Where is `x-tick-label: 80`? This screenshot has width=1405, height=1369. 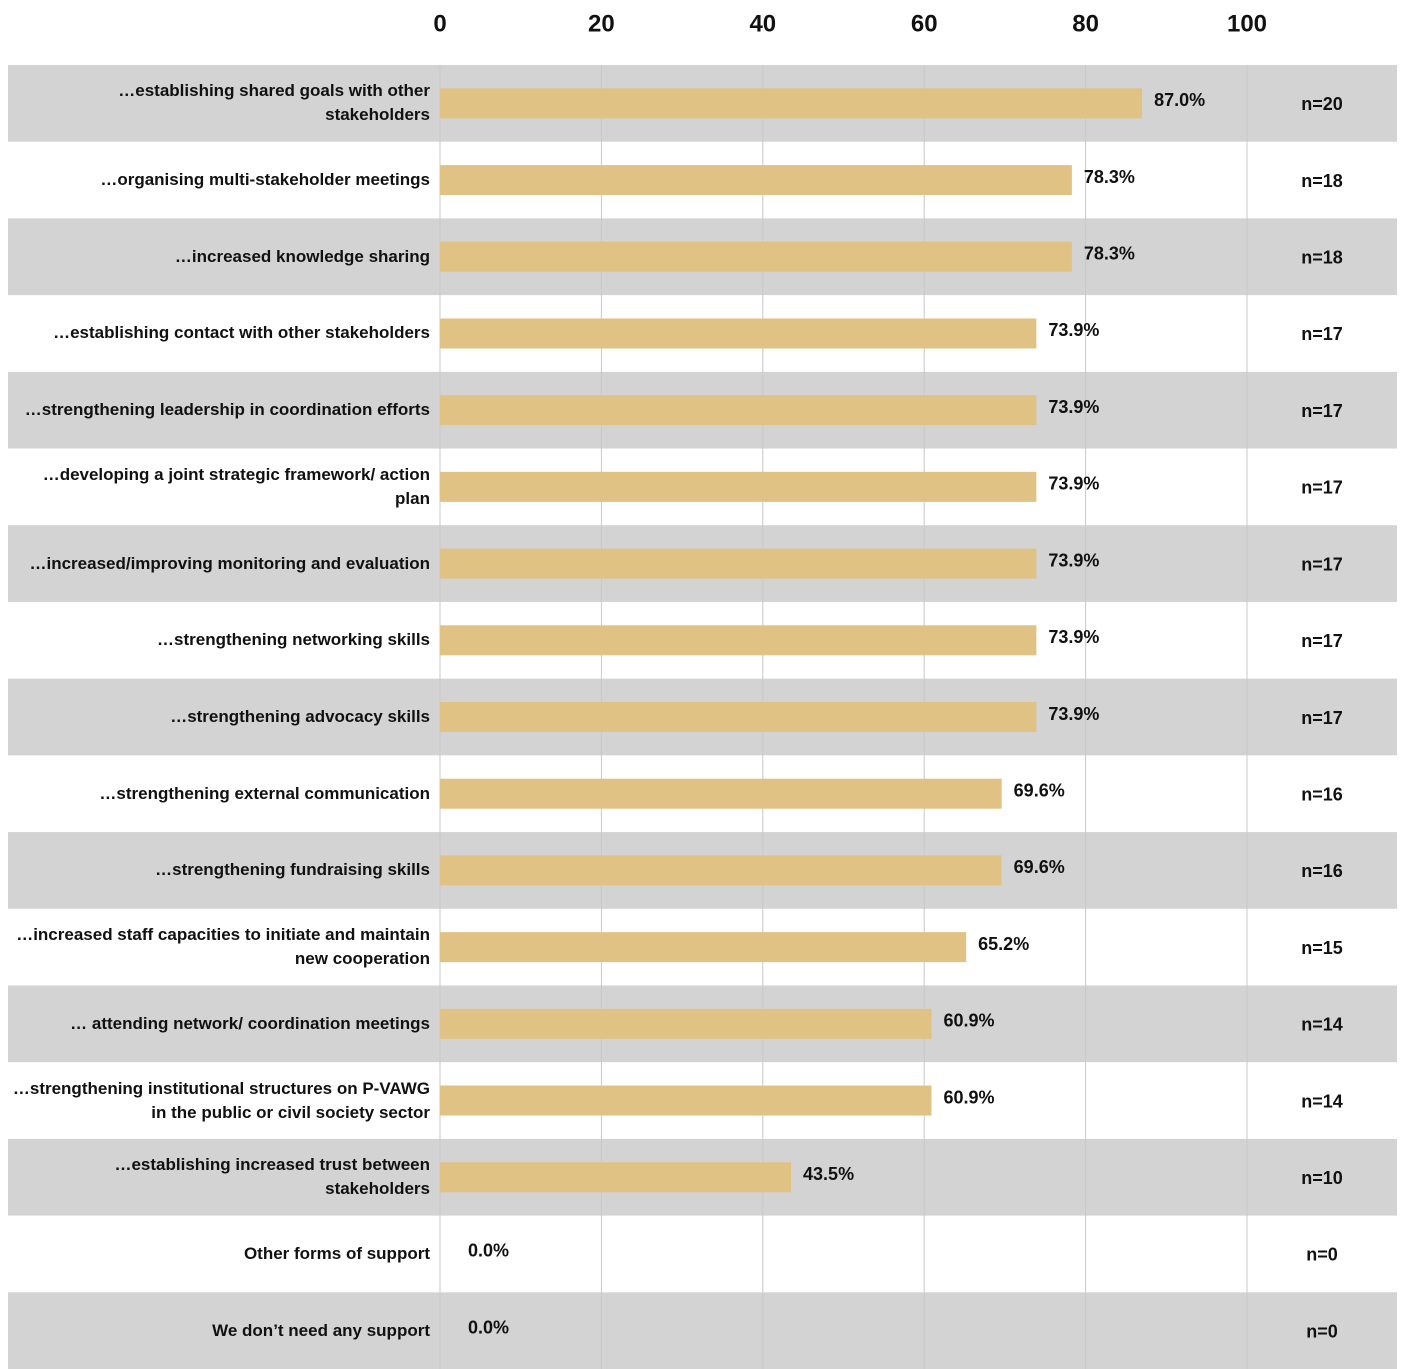 x-tick-label: 80 is located at coordinates (1085, 23).